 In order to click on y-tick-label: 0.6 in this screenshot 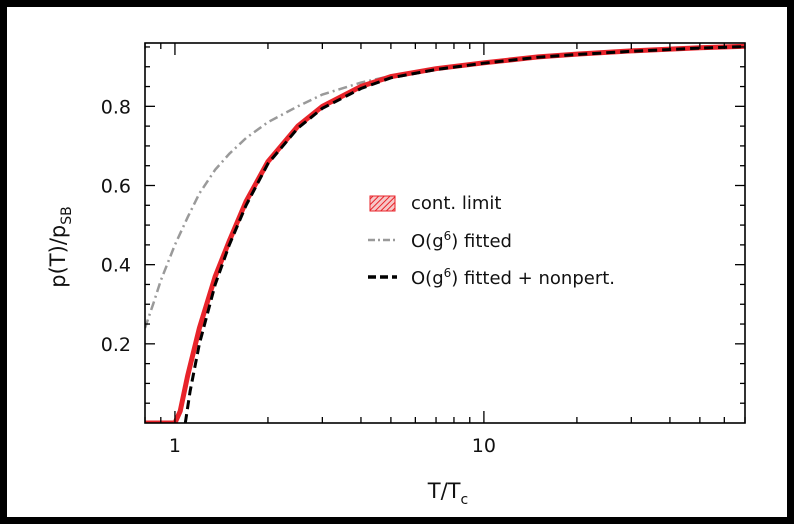, I will do `click(116, 187)`.